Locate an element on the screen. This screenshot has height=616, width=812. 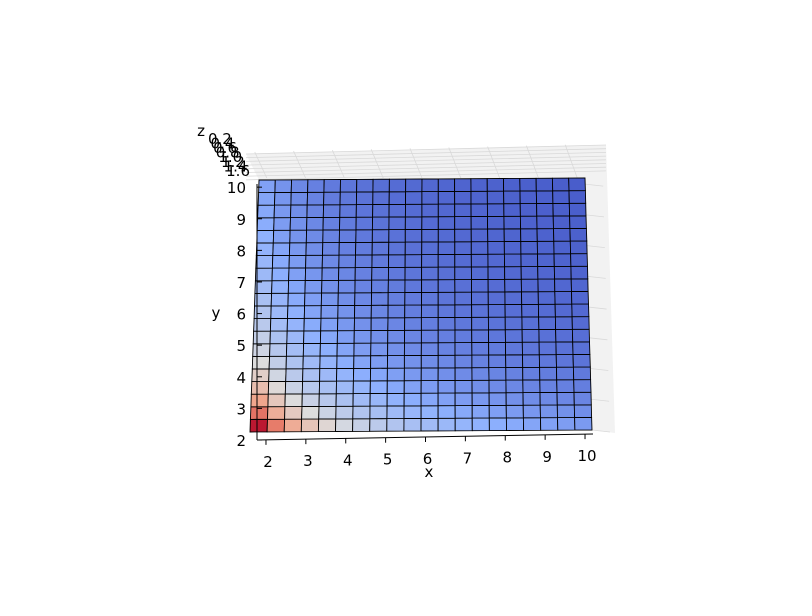
z-tick-label: 0.8 is located at coordinates (228, 153).